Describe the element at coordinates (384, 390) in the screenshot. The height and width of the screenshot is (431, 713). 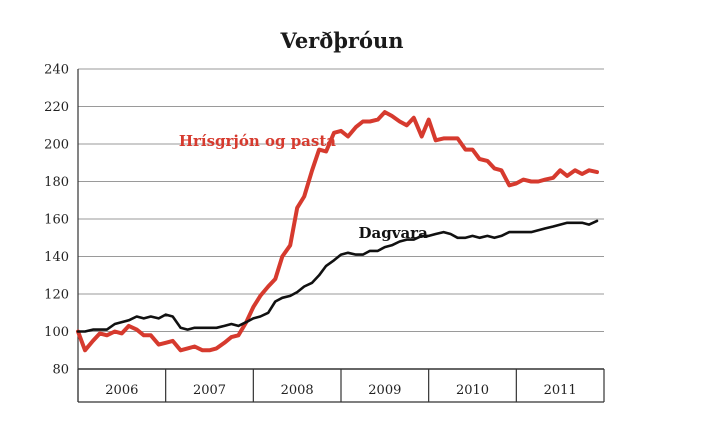
I see `x-tick-label-2009: 2009` at that location.